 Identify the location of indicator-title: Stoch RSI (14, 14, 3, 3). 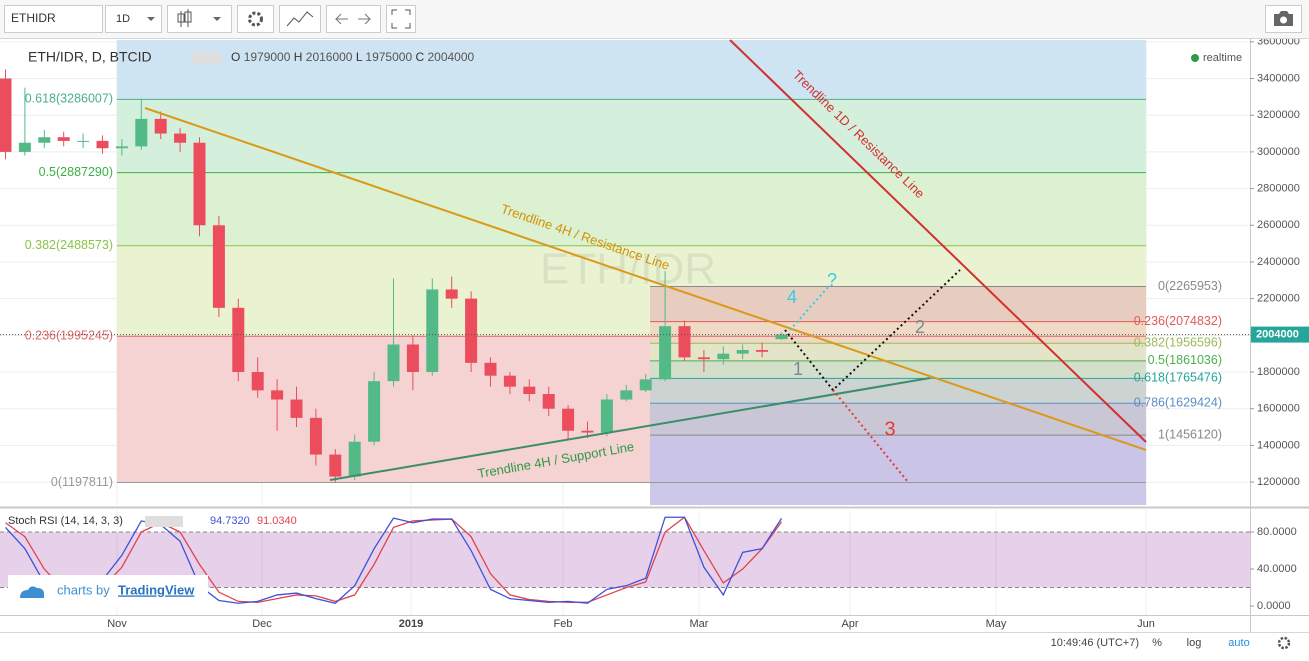
(65, 521).